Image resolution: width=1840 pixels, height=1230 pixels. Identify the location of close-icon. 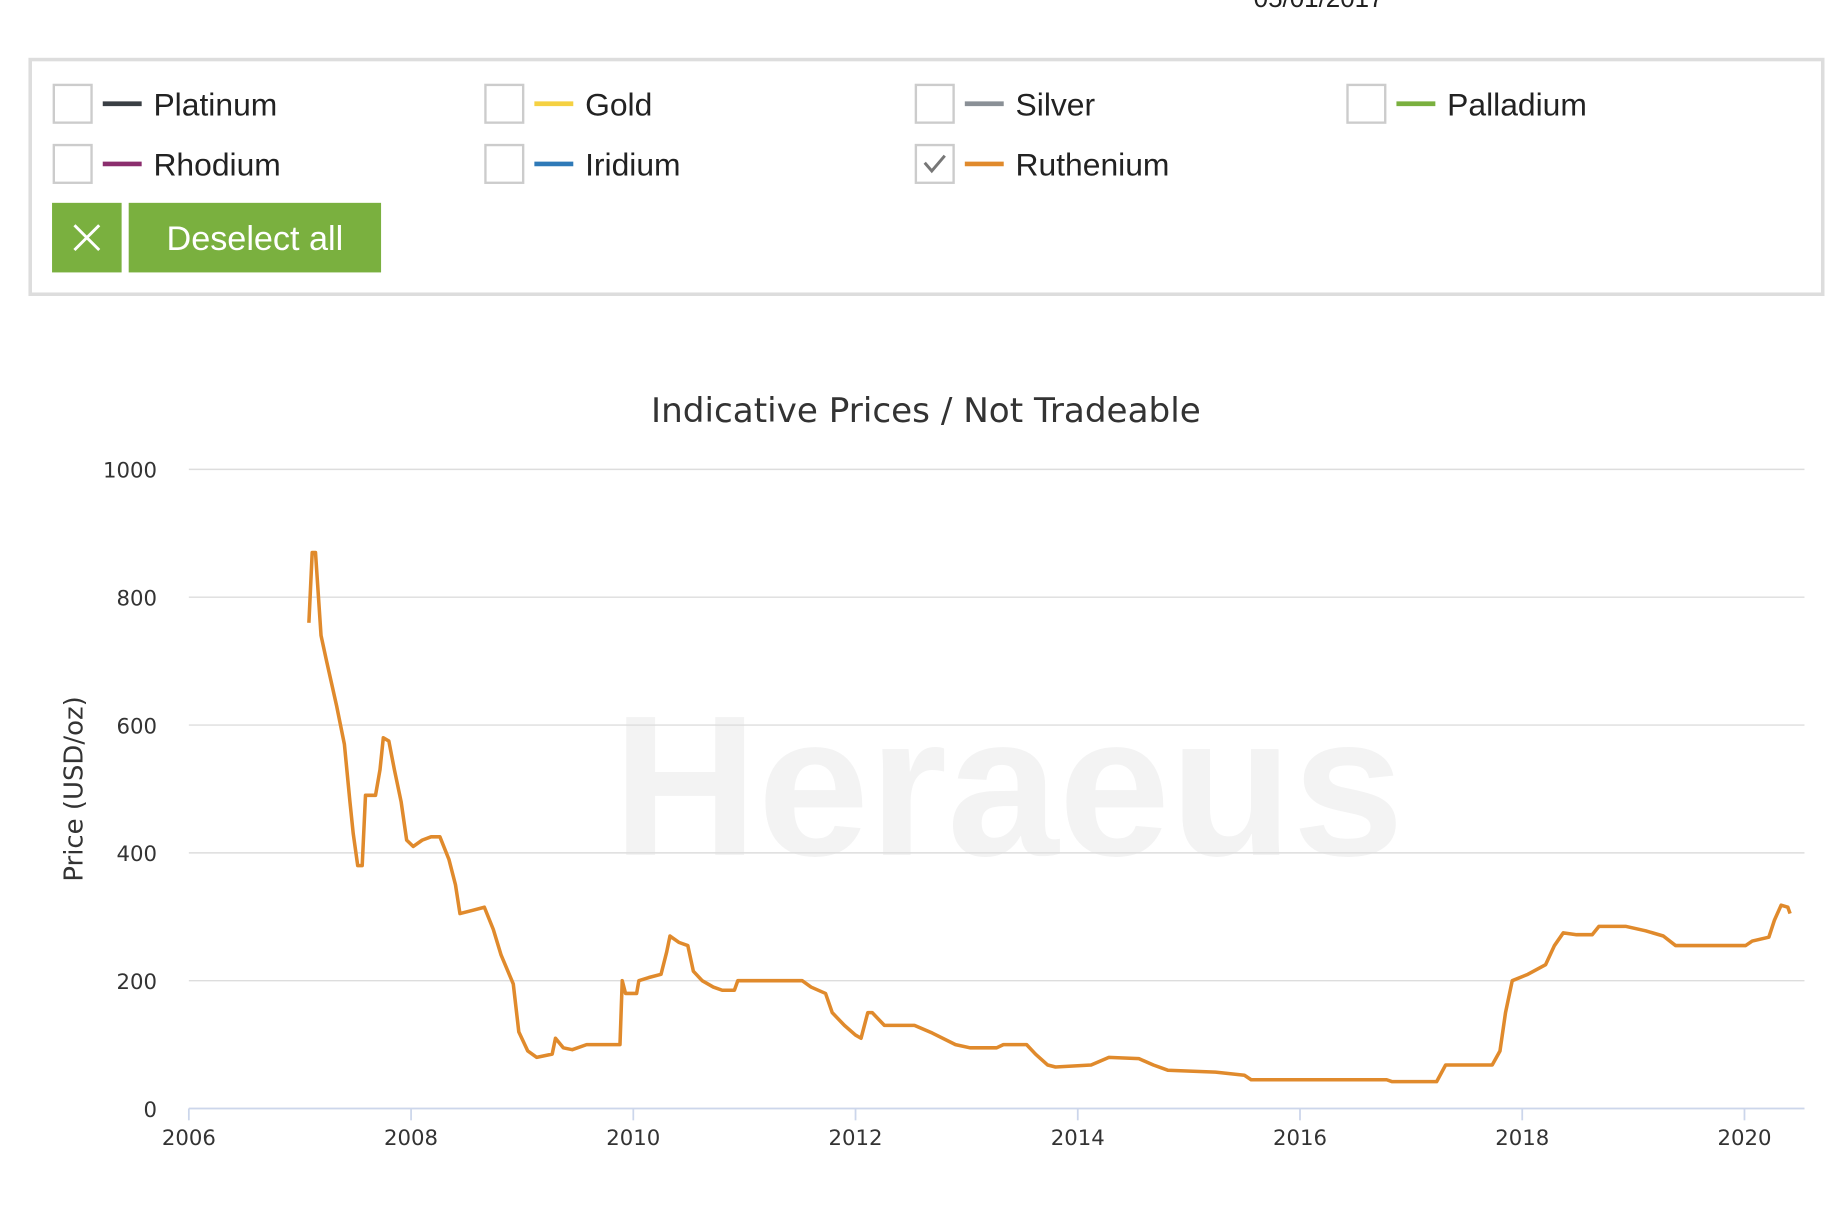
(87, 238).